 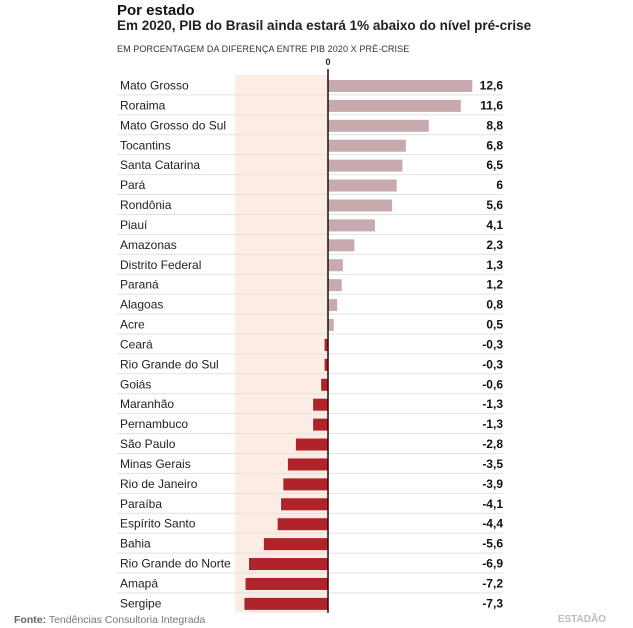 What do you see at coordinates (141, 504) in the screenshot?
I see `category-label: Paraíba` at bounding box center [141, 504].